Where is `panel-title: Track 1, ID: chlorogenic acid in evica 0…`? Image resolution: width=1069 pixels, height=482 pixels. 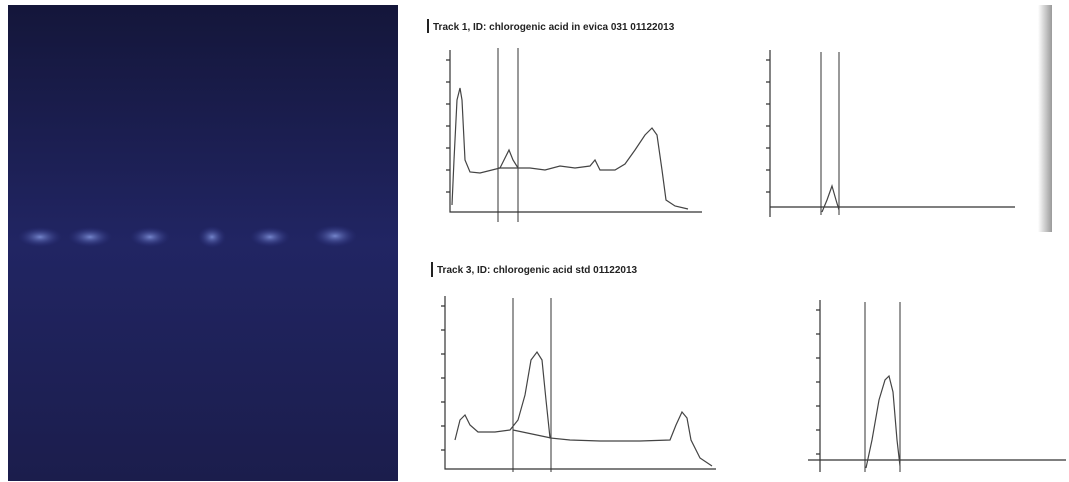 panel-title: Track 1, ID: chlorogenic acid in evica 0… is located at coordinates (554, 27).